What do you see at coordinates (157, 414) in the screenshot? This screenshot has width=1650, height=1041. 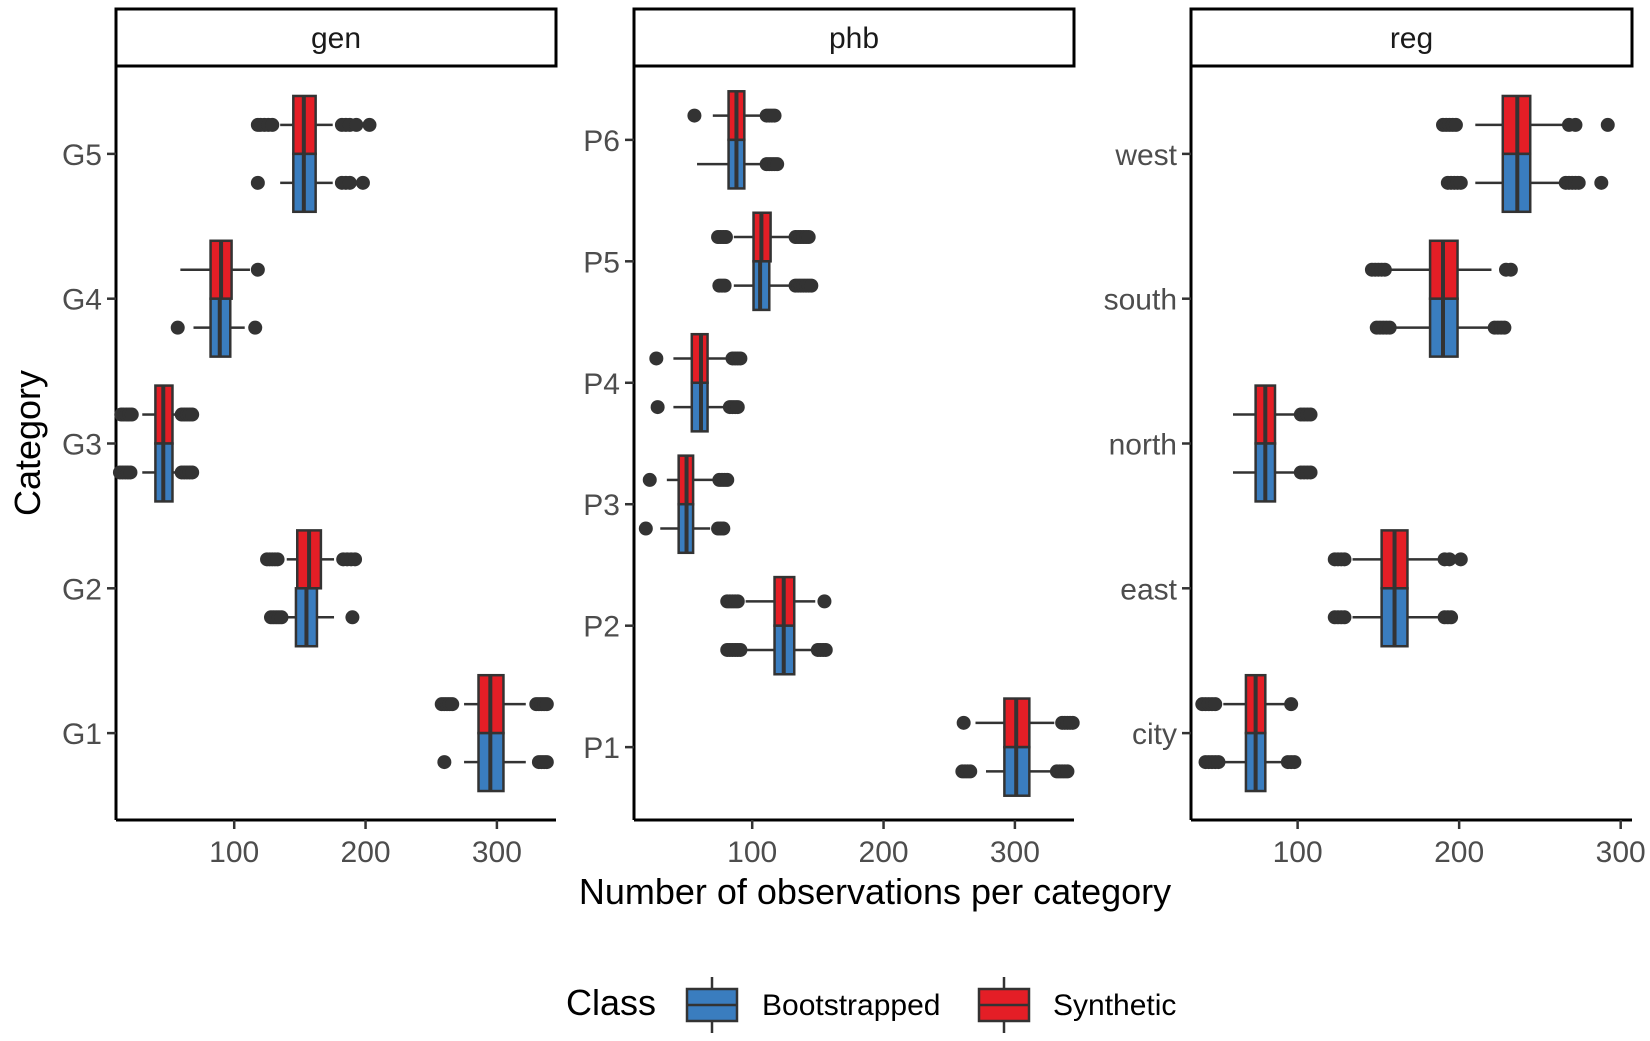 I see `box-G3-synthetic` at bounding box center [157, 414].